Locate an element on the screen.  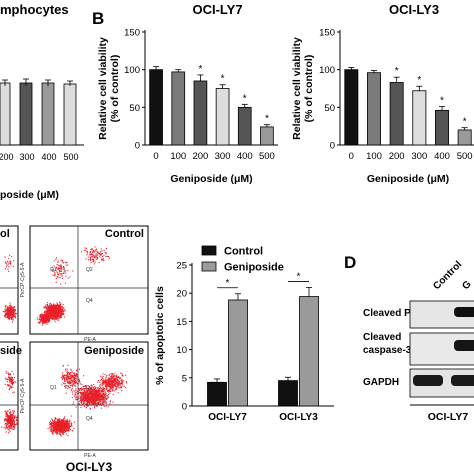
panel-a-xtick: 500 is located at coordinates (70, 157).